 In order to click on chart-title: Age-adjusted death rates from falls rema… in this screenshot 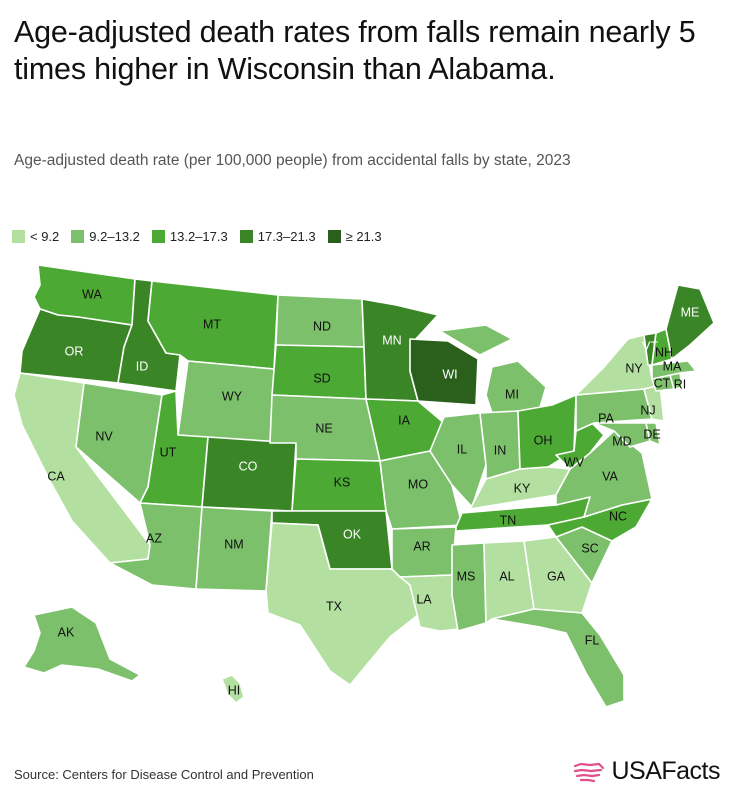, I will do `click(355, 50)`.